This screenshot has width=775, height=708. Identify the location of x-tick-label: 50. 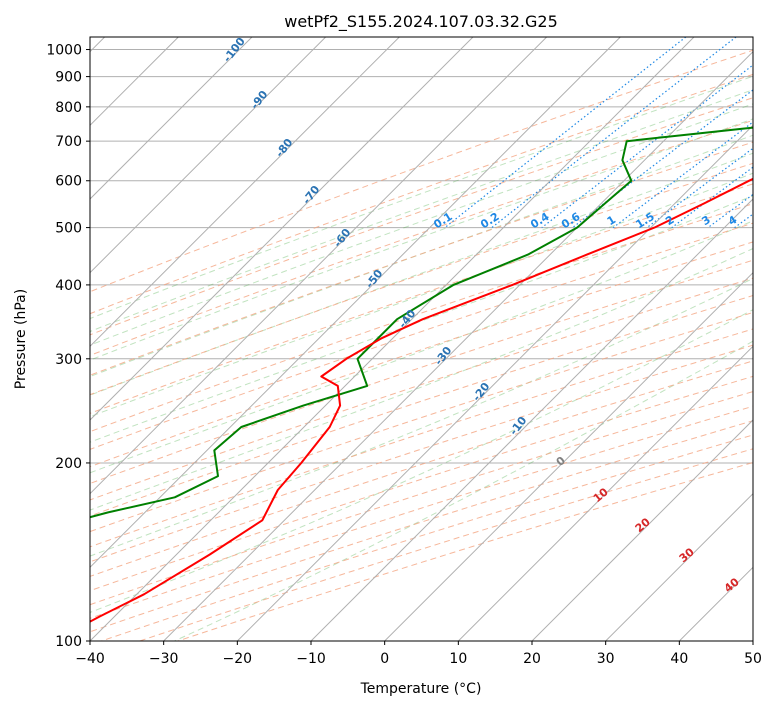
(753, 659).